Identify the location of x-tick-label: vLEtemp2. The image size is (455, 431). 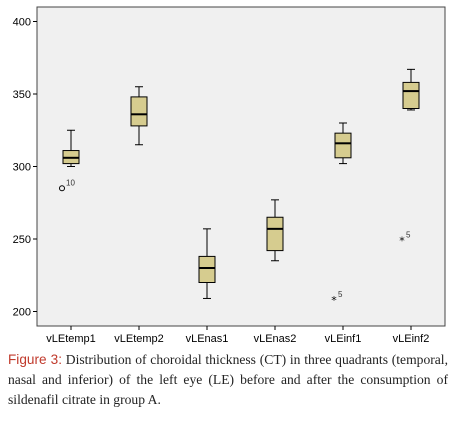
(139, 339).